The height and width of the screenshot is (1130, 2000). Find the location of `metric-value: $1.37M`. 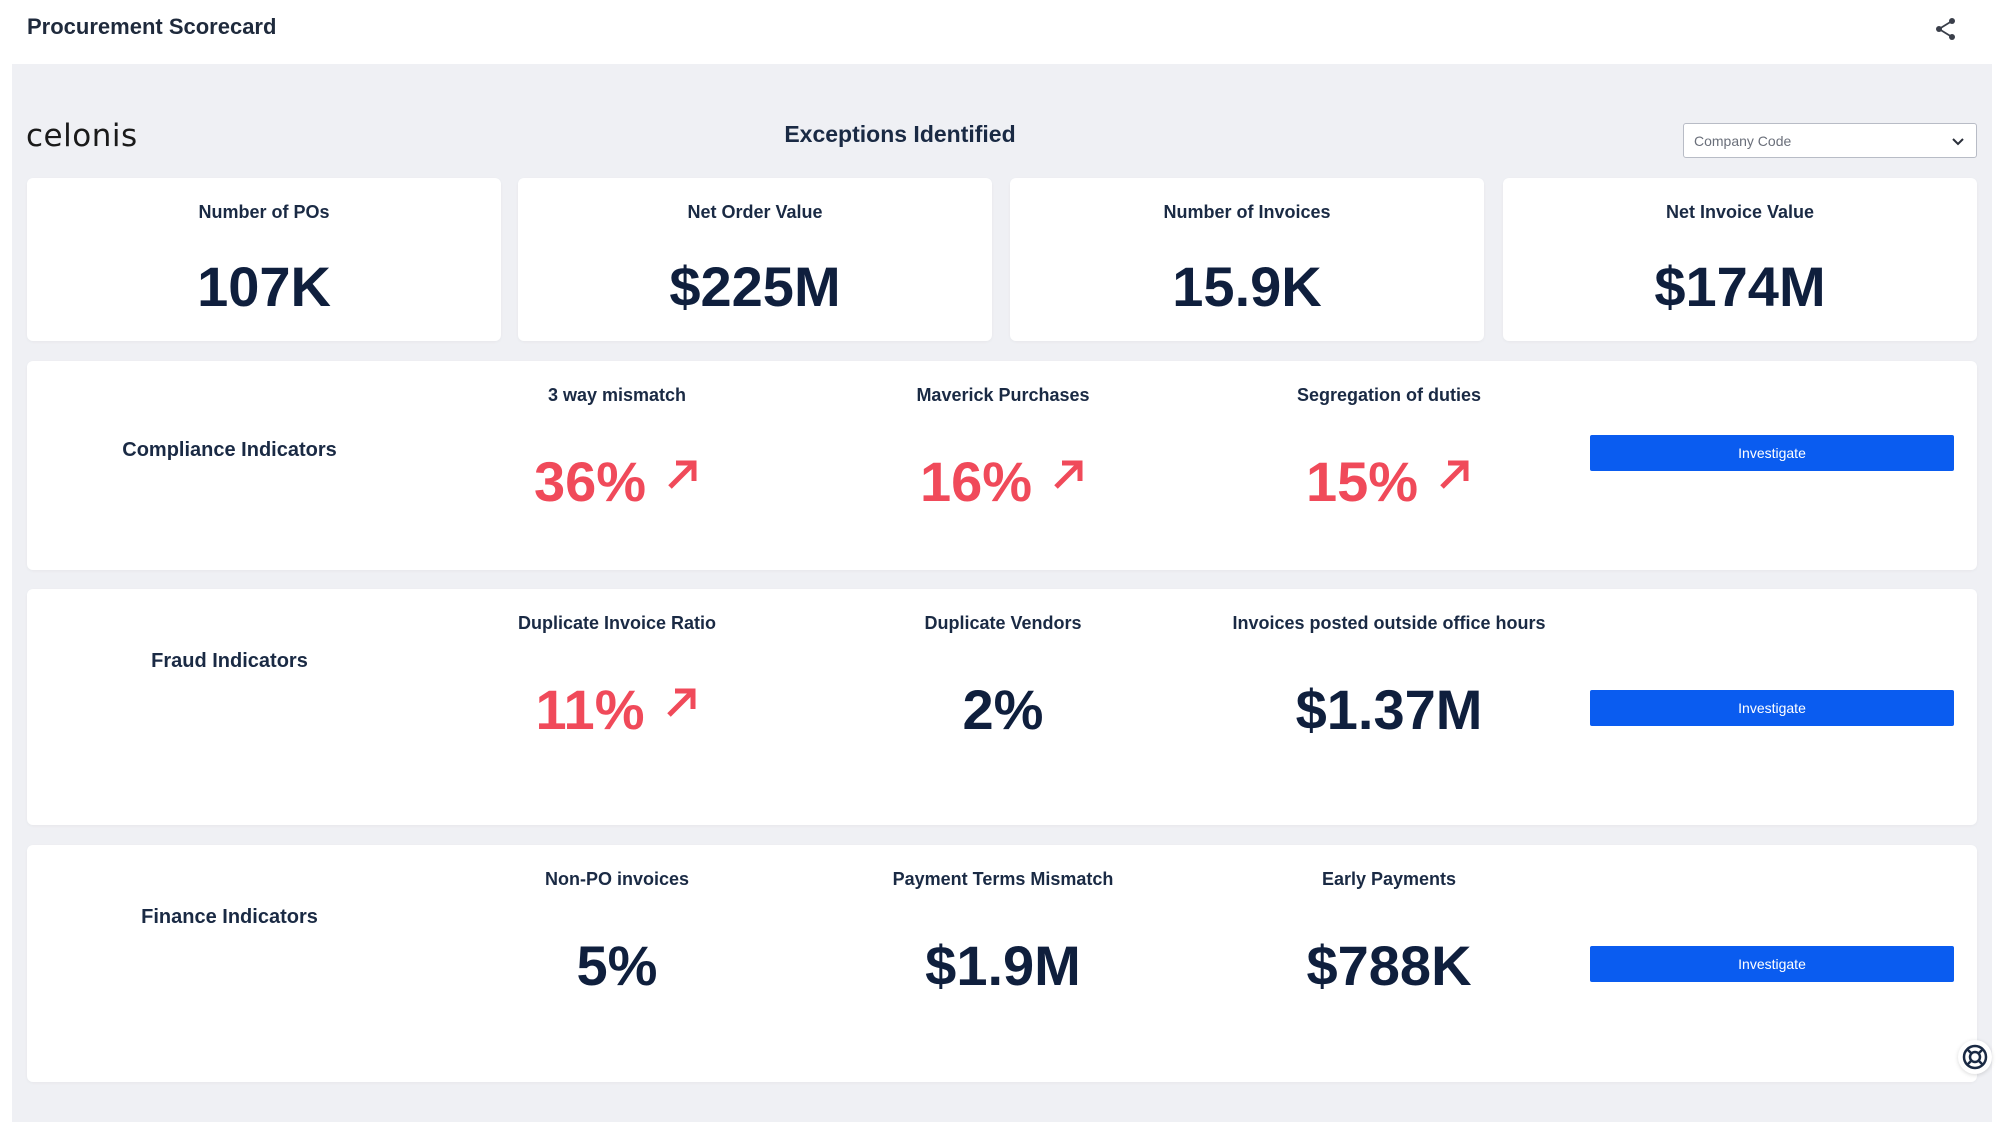

metric-value: $1.37M is located at coordinates (1389, 709).